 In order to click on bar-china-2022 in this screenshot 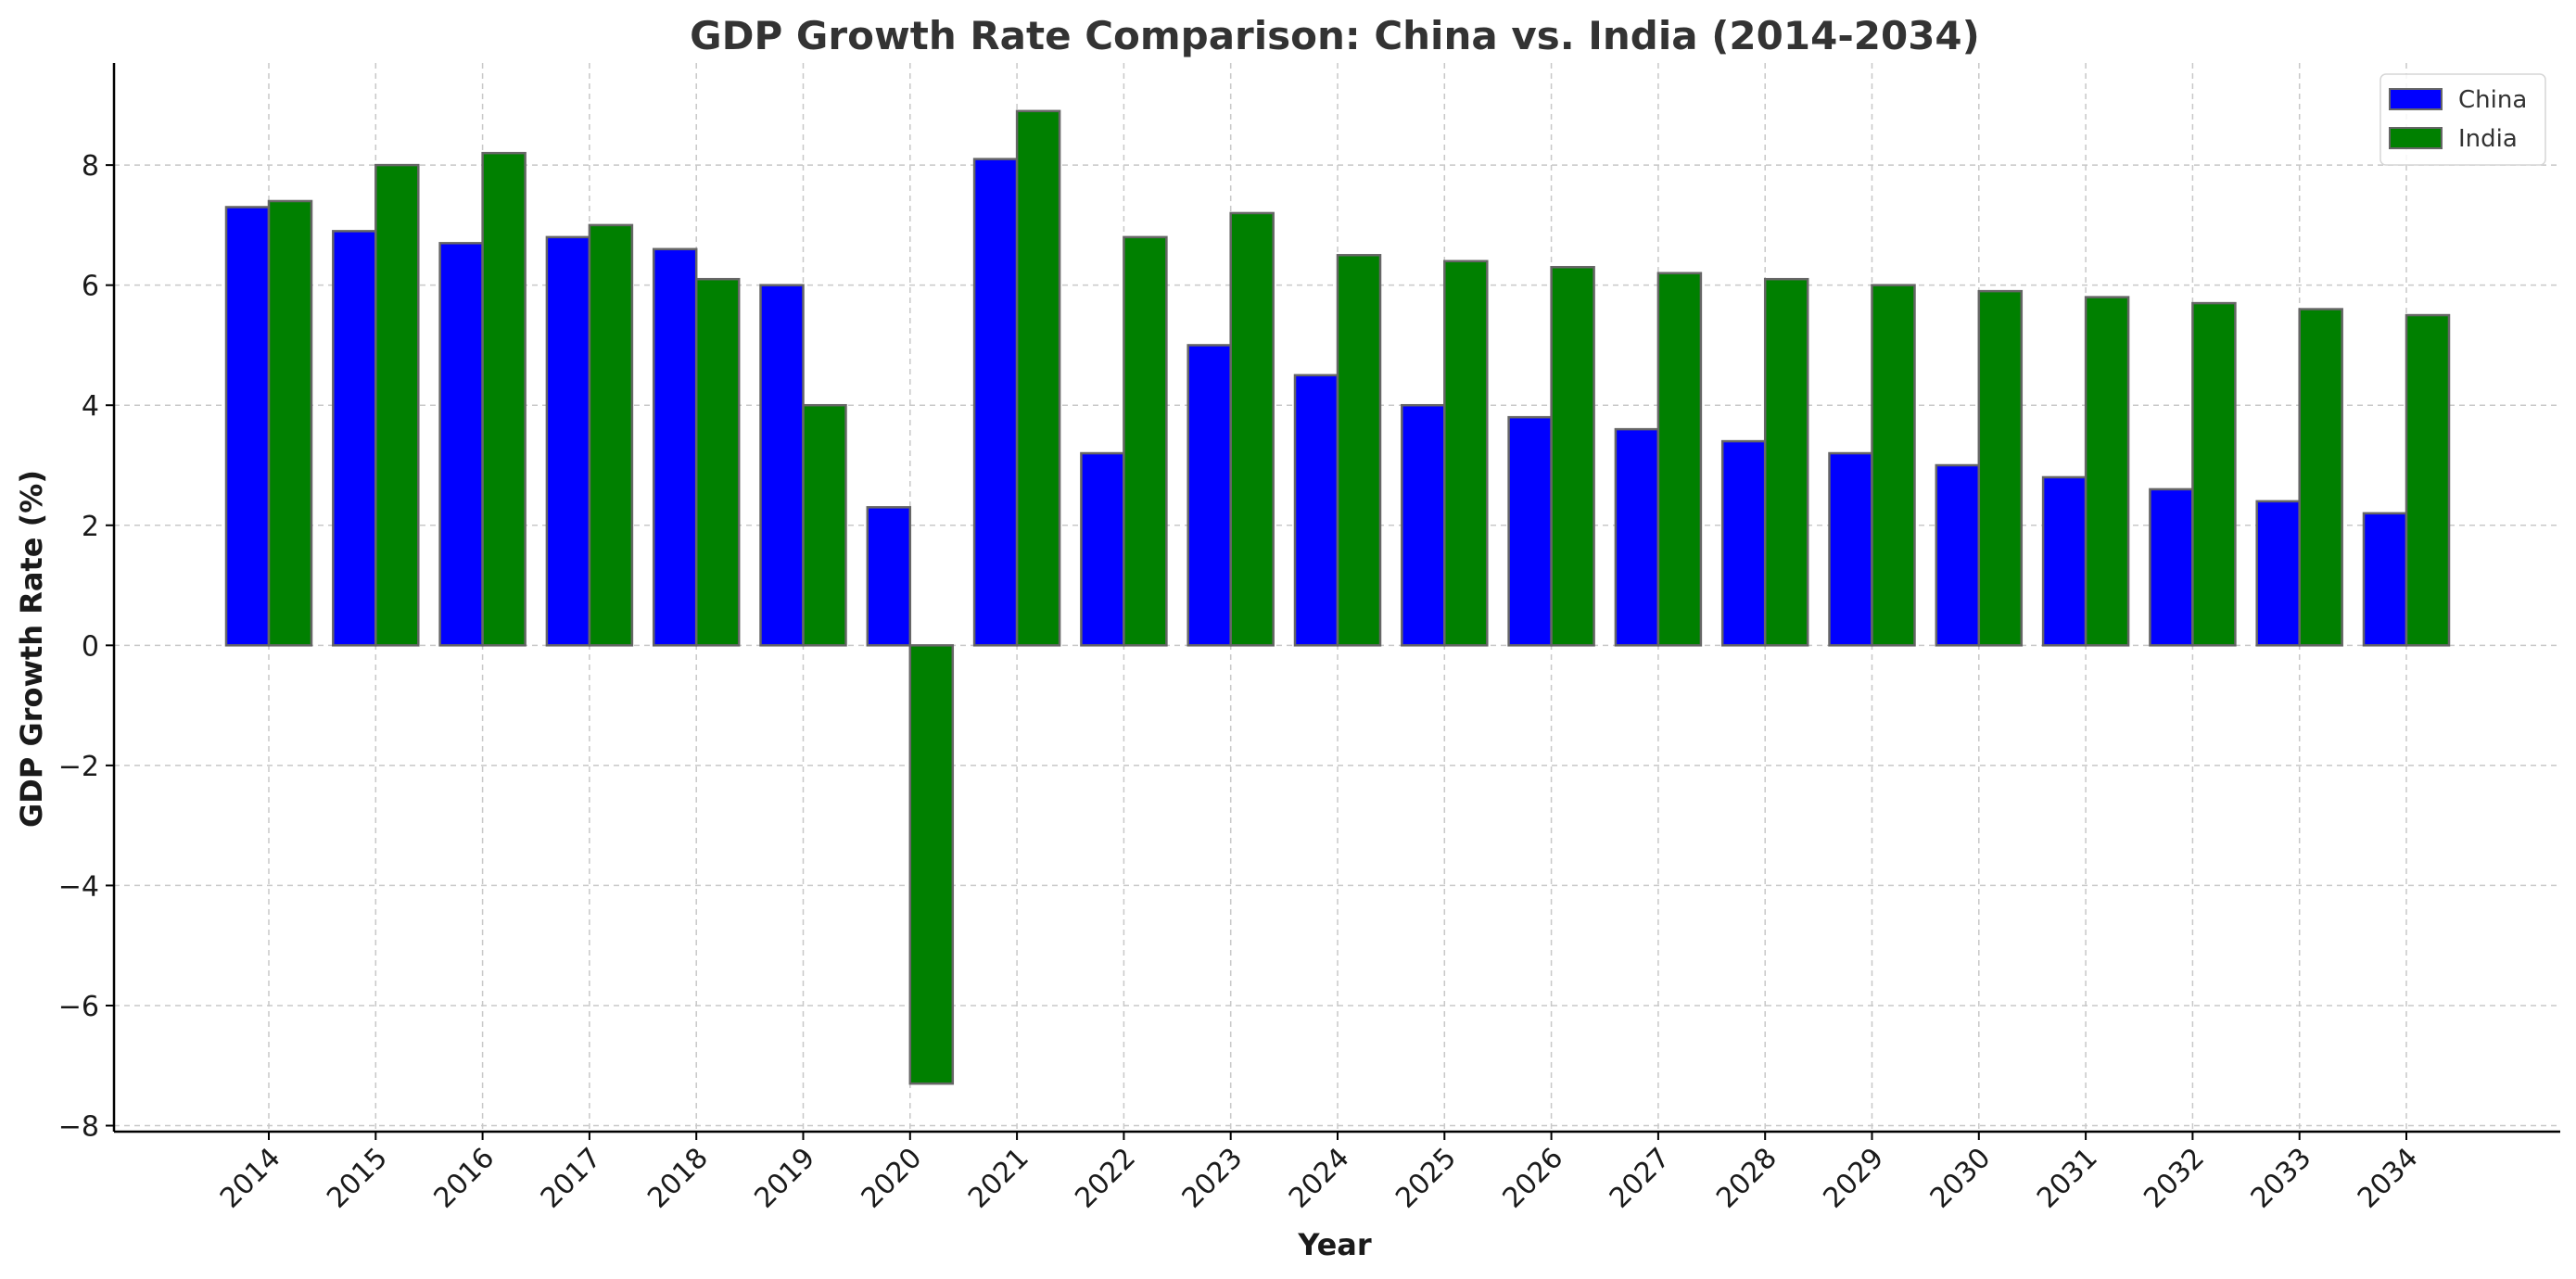, I will do `click(1102, 549)`.